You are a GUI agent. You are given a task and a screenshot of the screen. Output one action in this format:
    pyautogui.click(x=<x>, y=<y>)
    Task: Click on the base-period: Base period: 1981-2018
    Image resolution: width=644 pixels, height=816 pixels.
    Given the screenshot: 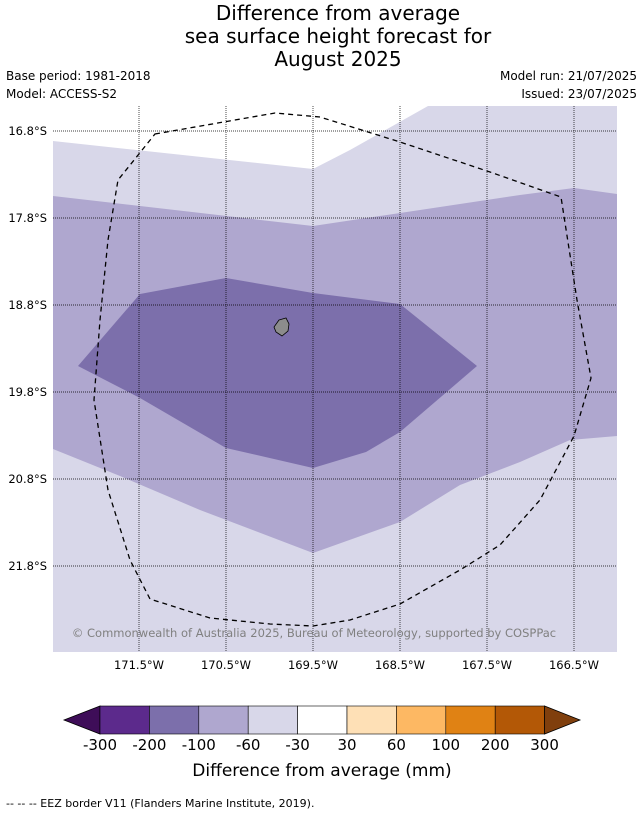 What is the action you would take?
    pyautogui.click(x=78, y=76)
    